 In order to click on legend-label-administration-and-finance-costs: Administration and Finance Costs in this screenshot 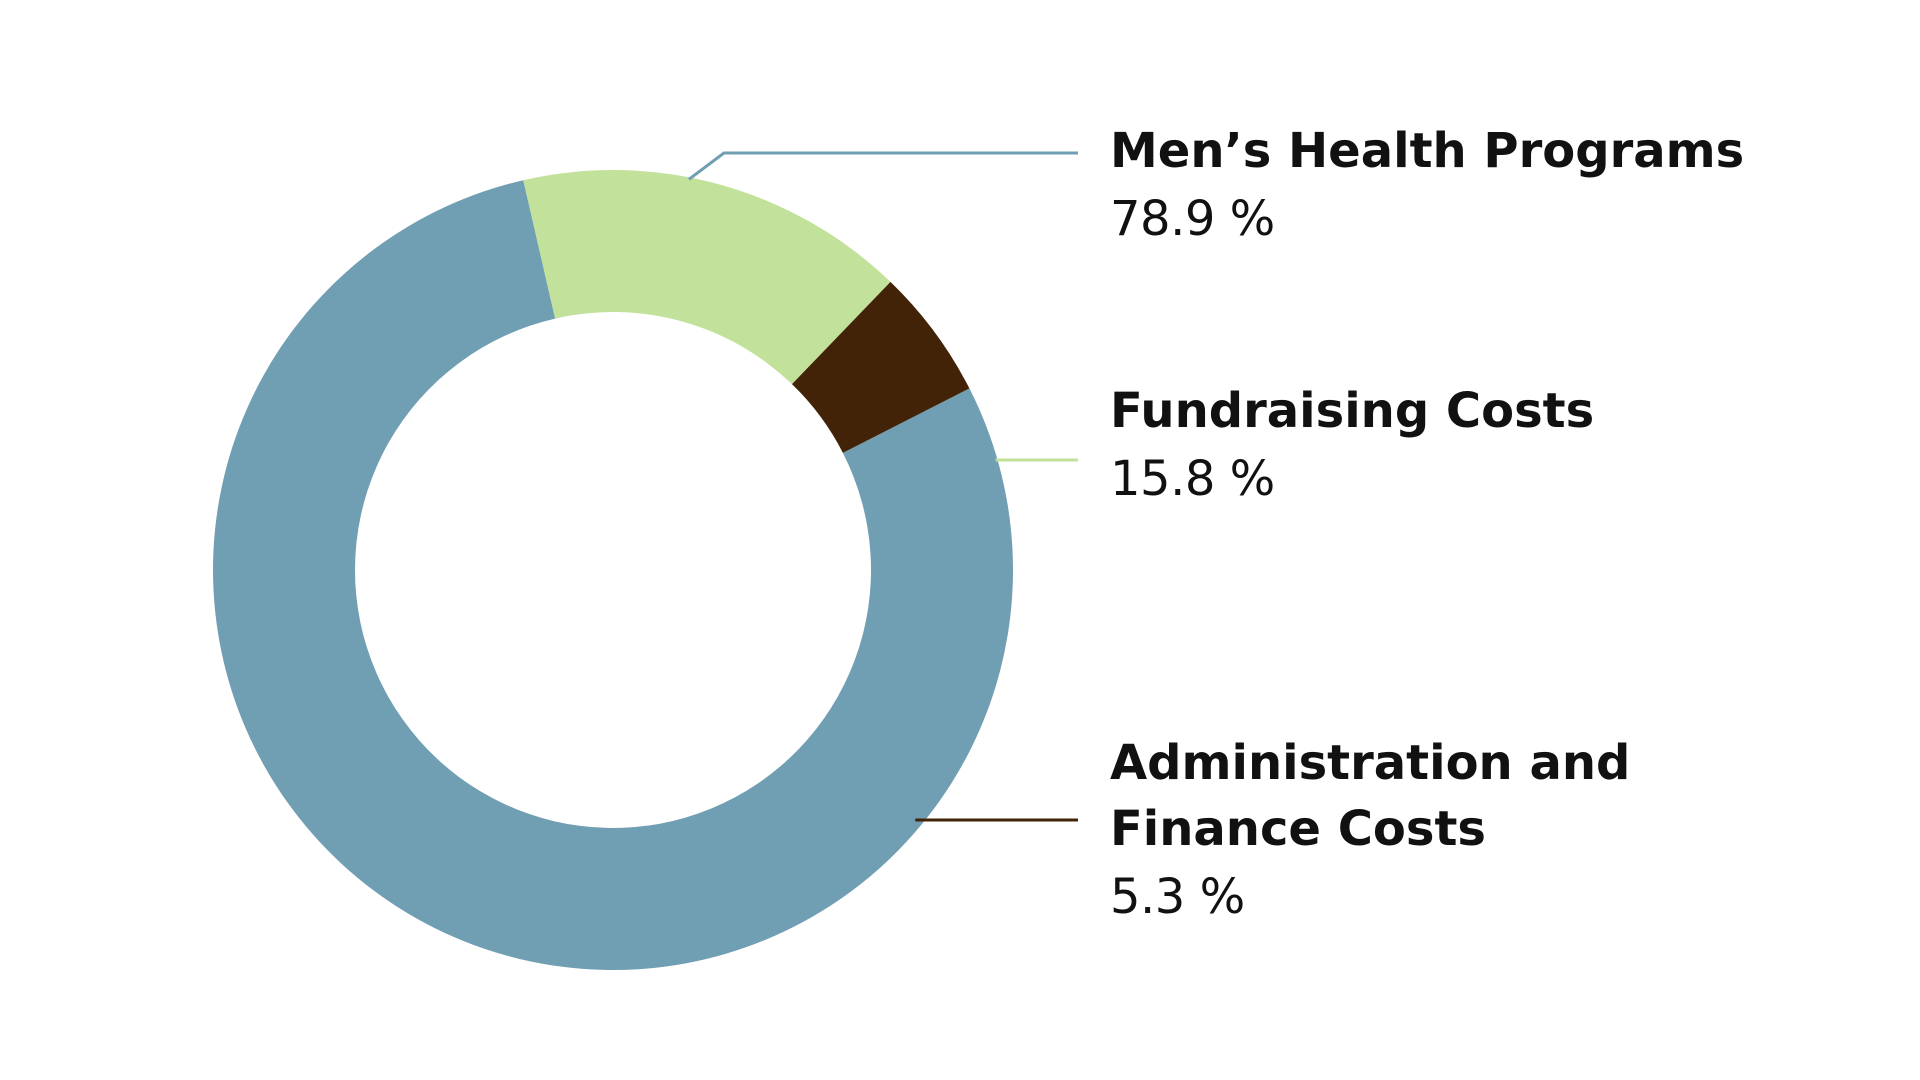, I will do `click(1370, 796)`.